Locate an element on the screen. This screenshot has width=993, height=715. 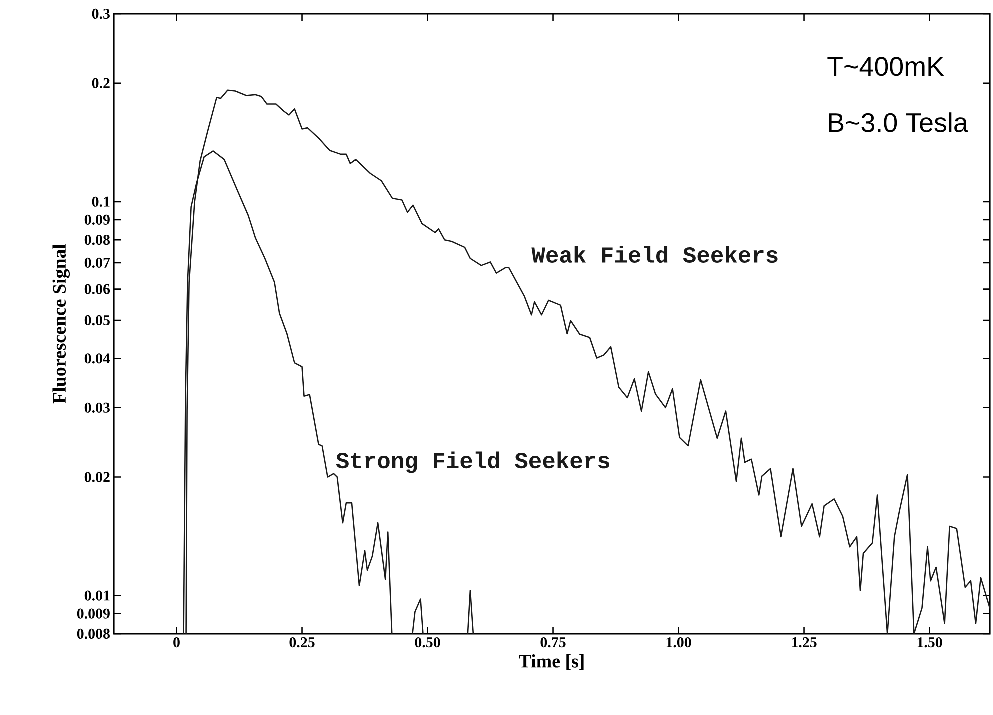
y-tick-label: 0.06 is located at coordinates (97, 289).